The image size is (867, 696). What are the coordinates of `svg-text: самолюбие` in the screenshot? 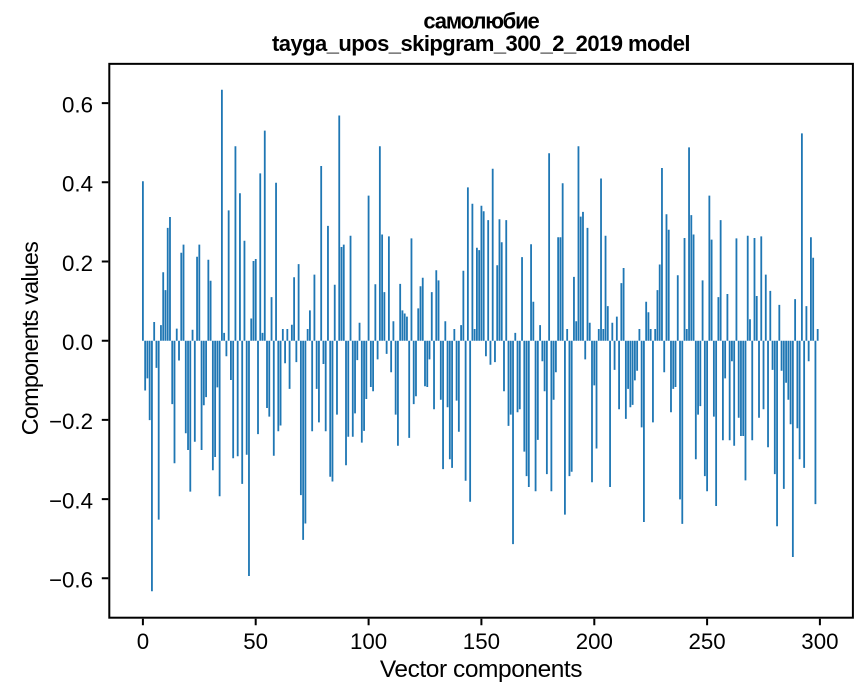 It's located at (481, 20).